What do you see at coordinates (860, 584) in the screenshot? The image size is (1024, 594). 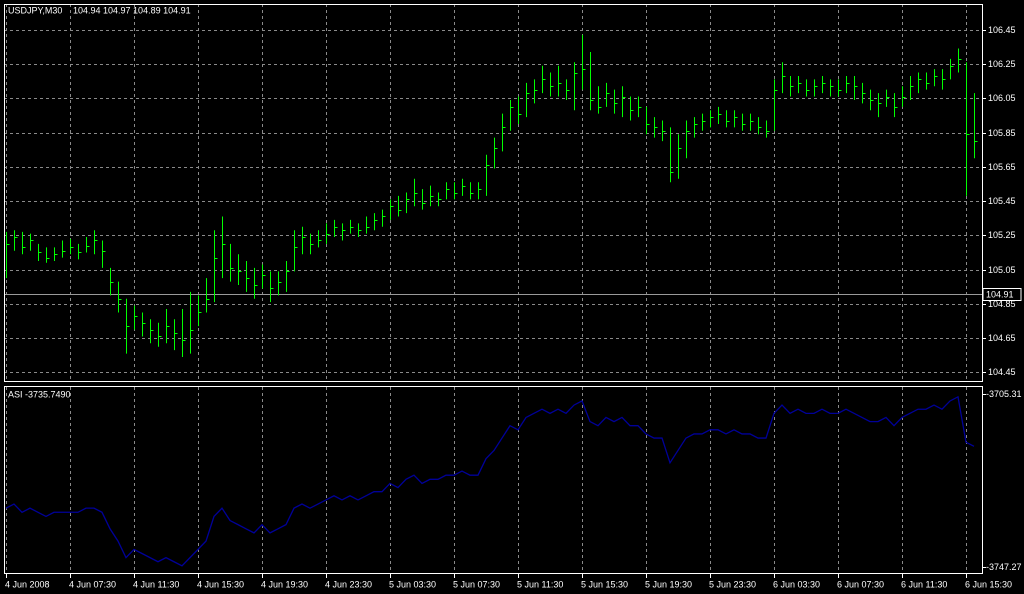 I see `x-tick-label: 6 Jun 07:30` at bounding box center [860, 584].